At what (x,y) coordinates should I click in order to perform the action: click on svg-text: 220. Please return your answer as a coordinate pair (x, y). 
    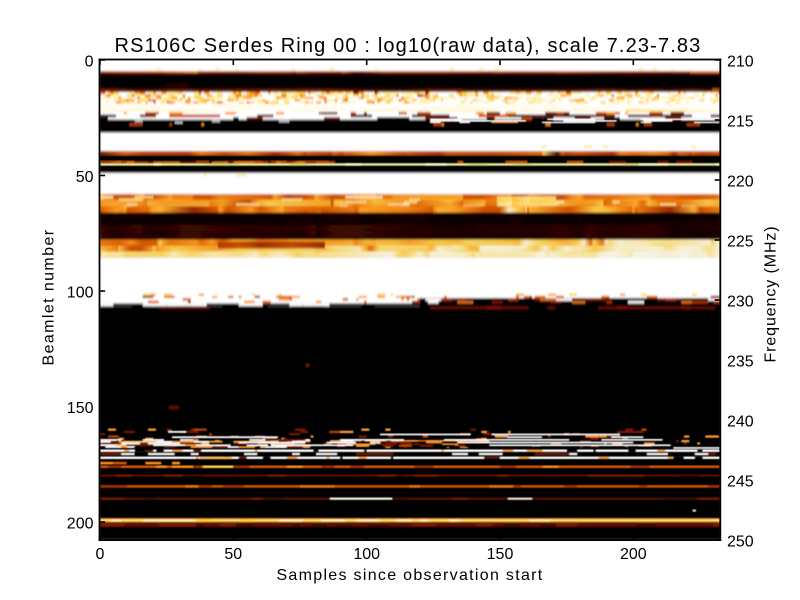
    Looking at the image, I should click on (740, 181).